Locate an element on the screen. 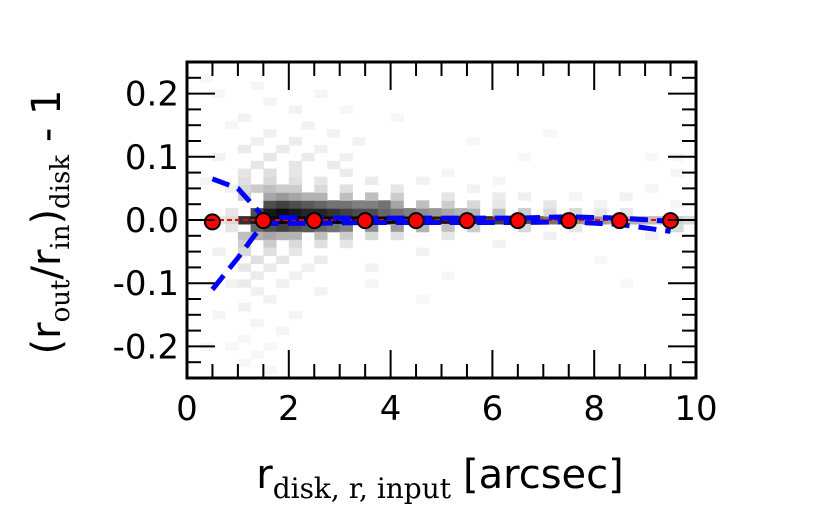 The height and width of the screenshot is (505, 822). x-tick-labels: 0 2 4 6 8 10 is located at coordinates (446, 409).